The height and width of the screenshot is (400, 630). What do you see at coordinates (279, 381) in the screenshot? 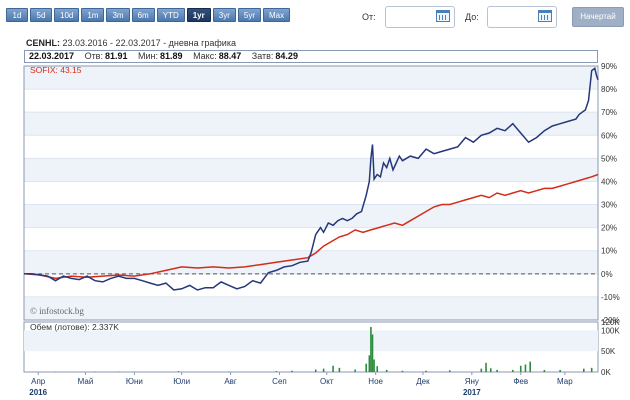
I see `x-tick-label: Сеп` at bounding box center [279, 381].